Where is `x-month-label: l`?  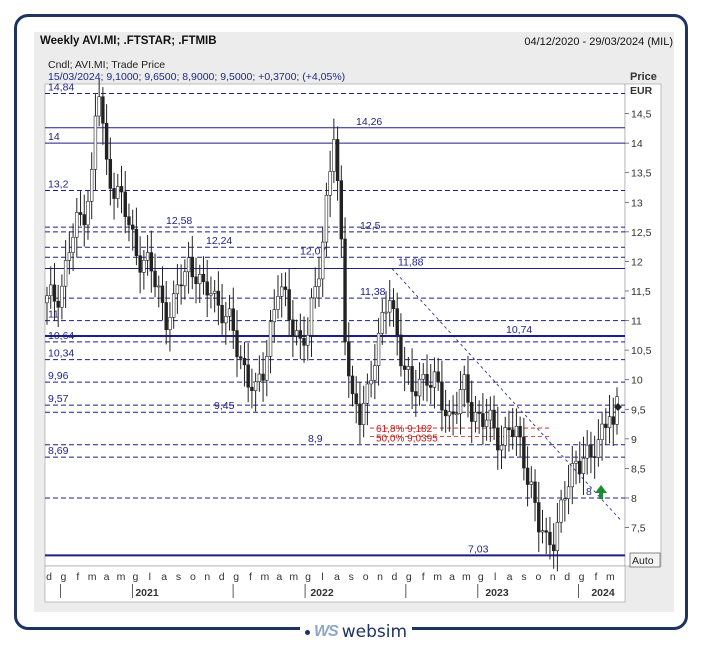 x-month-label: l is located at coordinates (150, 577).